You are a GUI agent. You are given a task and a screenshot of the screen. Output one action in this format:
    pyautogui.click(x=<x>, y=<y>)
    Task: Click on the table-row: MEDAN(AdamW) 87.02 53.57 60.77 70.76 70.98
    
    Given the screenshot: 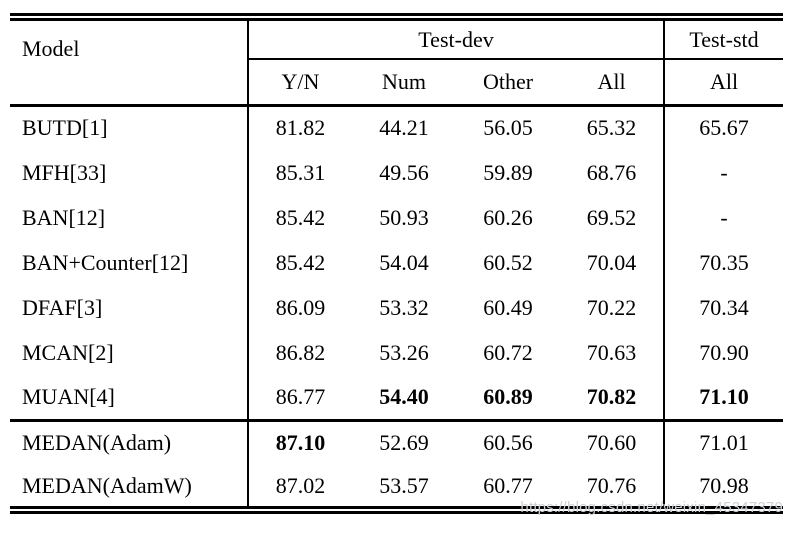 What is the action you would take?
    pyautogui.click(x=396, y=487)
    